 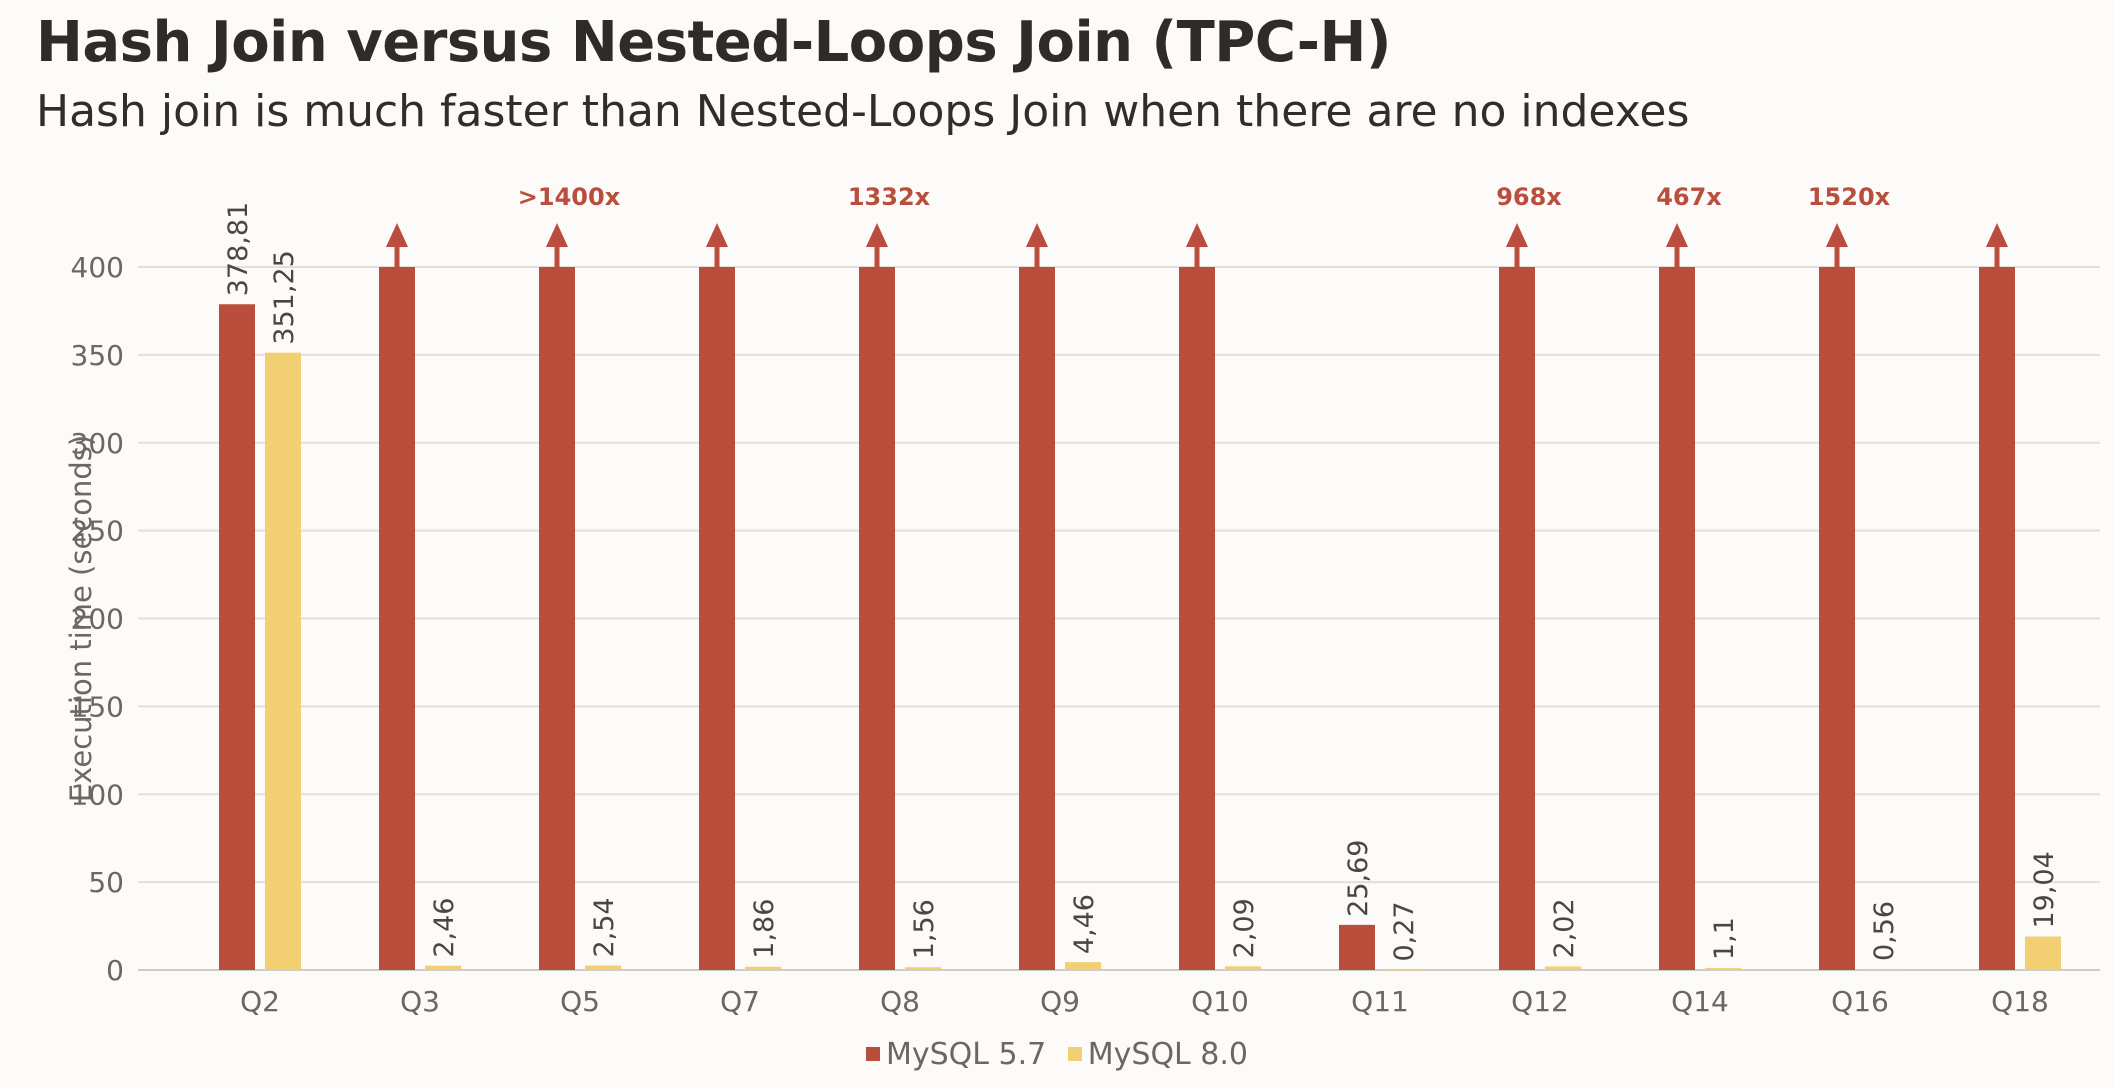 I want to click on overflow-arrow-head-q8, so click(x=877, y=235).